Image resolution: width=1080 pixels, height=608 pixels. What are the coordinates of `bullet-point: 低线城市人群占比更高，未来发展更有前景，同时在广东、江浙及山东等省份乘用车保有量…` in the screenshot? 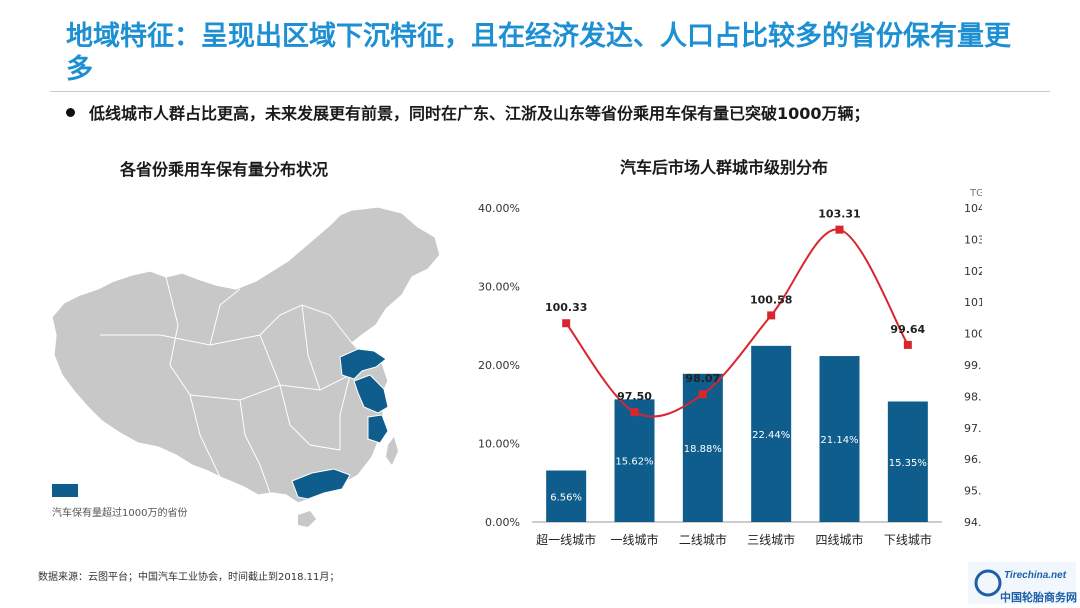 It's located at (468, 112).